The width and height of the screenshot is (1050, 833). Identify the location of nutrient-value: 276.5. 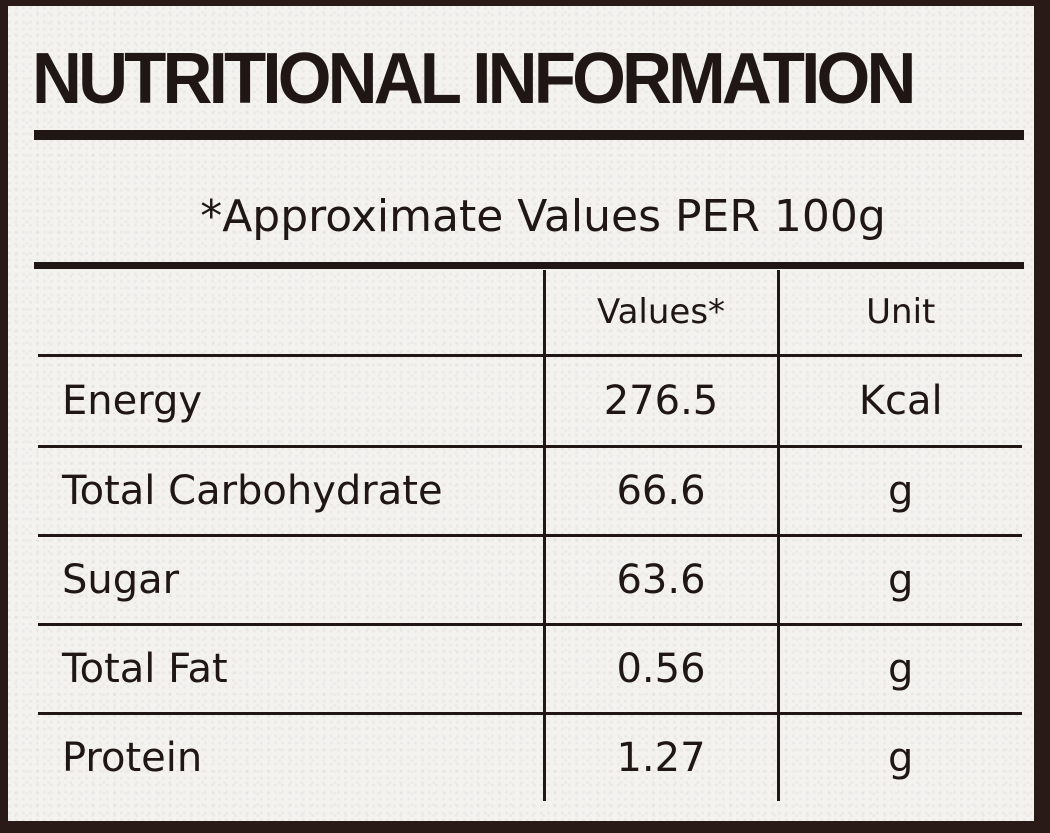
(662, 401).